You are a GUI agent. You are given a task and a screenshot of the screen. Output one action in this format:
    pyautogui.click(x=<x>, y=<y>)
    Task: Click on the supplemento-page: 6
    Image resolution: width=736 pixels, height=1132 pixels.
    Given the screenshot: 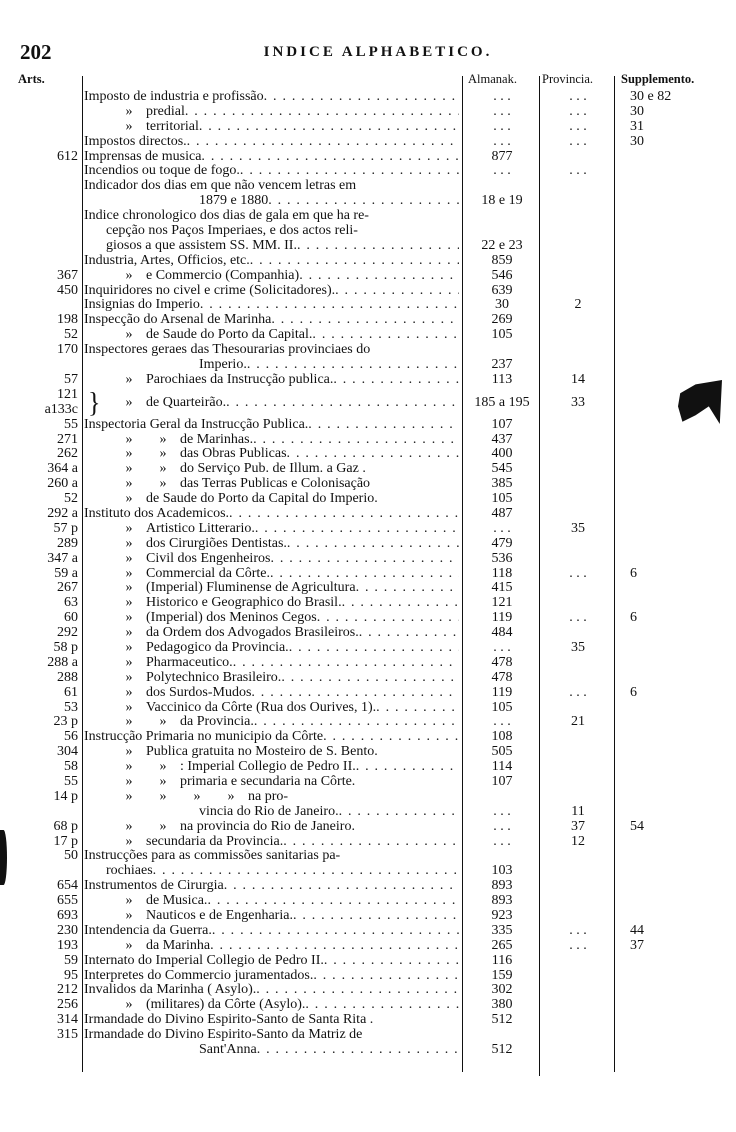 What is the action you would take?
    pyautogui.click(x=633, y=692)
    